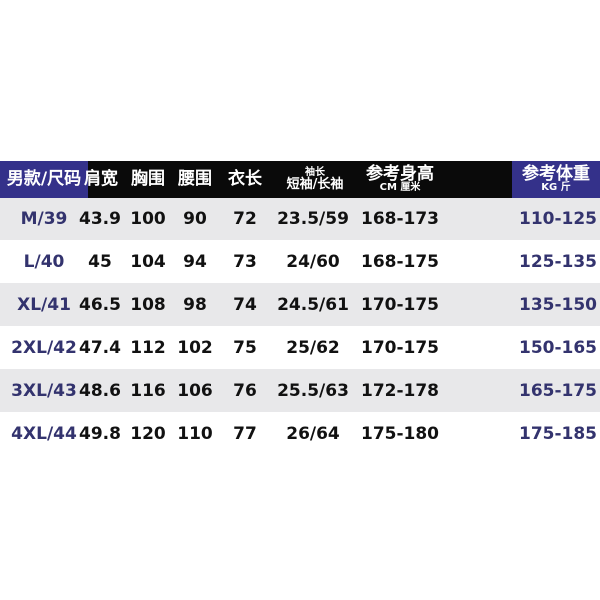 The height and width of the screenshot is (600, 600). I want to click on header-chest-label: 胸围, so click(148, 179).